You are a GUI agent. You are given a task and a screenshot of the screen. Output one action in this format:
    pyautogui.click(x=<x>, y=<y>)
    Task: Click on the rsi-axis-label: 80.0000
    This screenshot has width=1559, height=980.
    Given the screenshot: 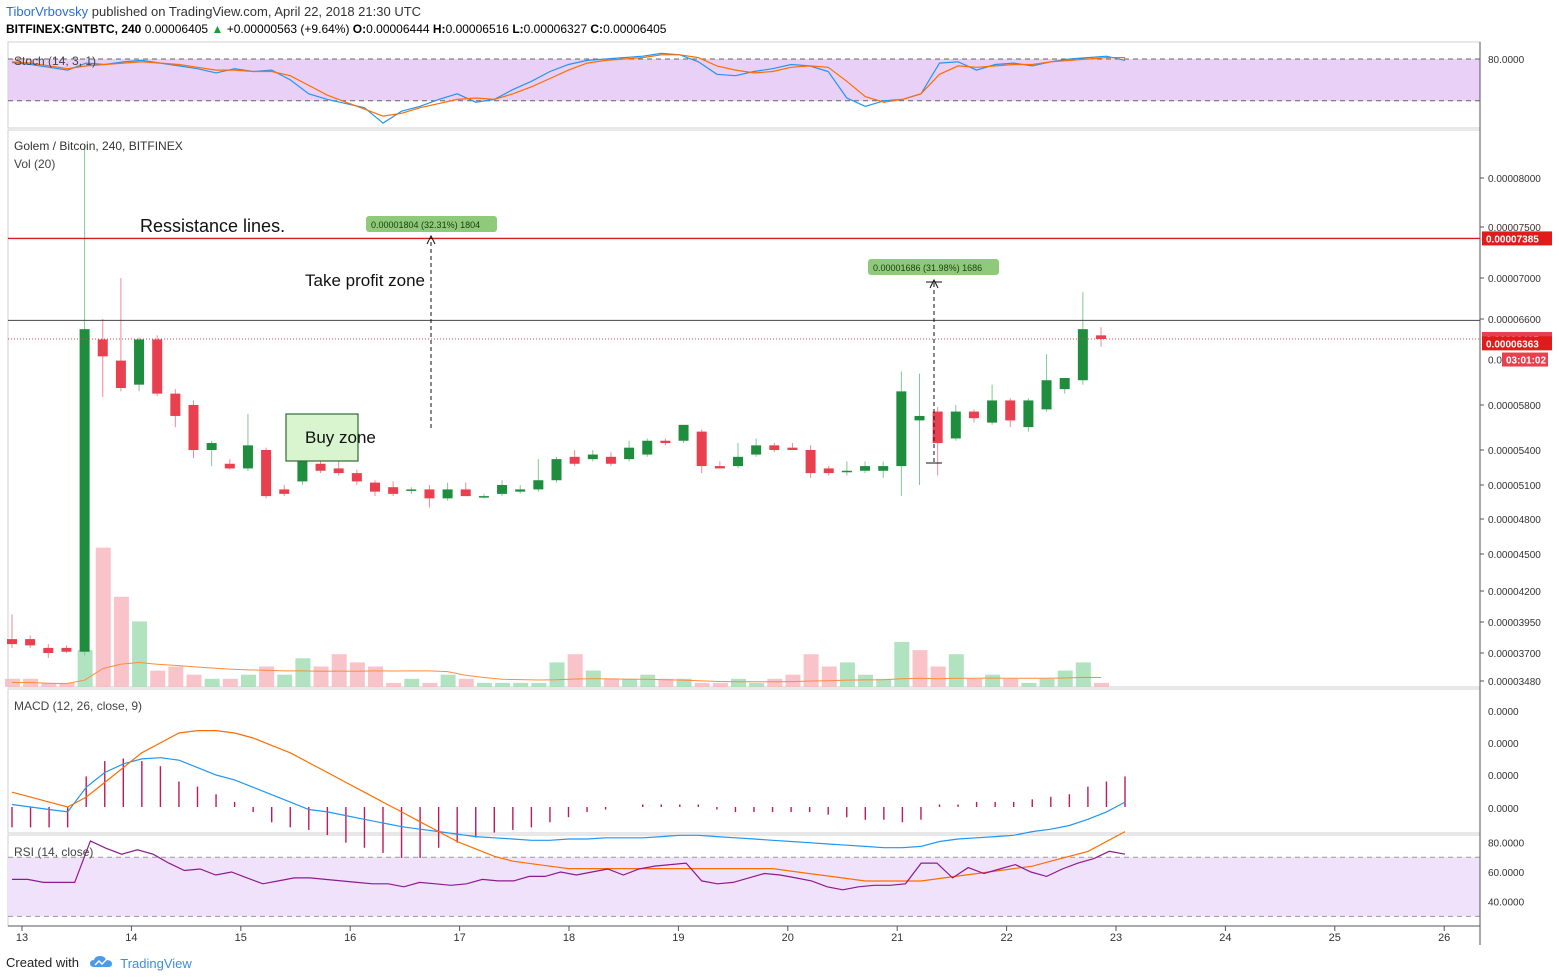 What is the action you would take?
    pyautogui.click(x=1506, y=843)
    